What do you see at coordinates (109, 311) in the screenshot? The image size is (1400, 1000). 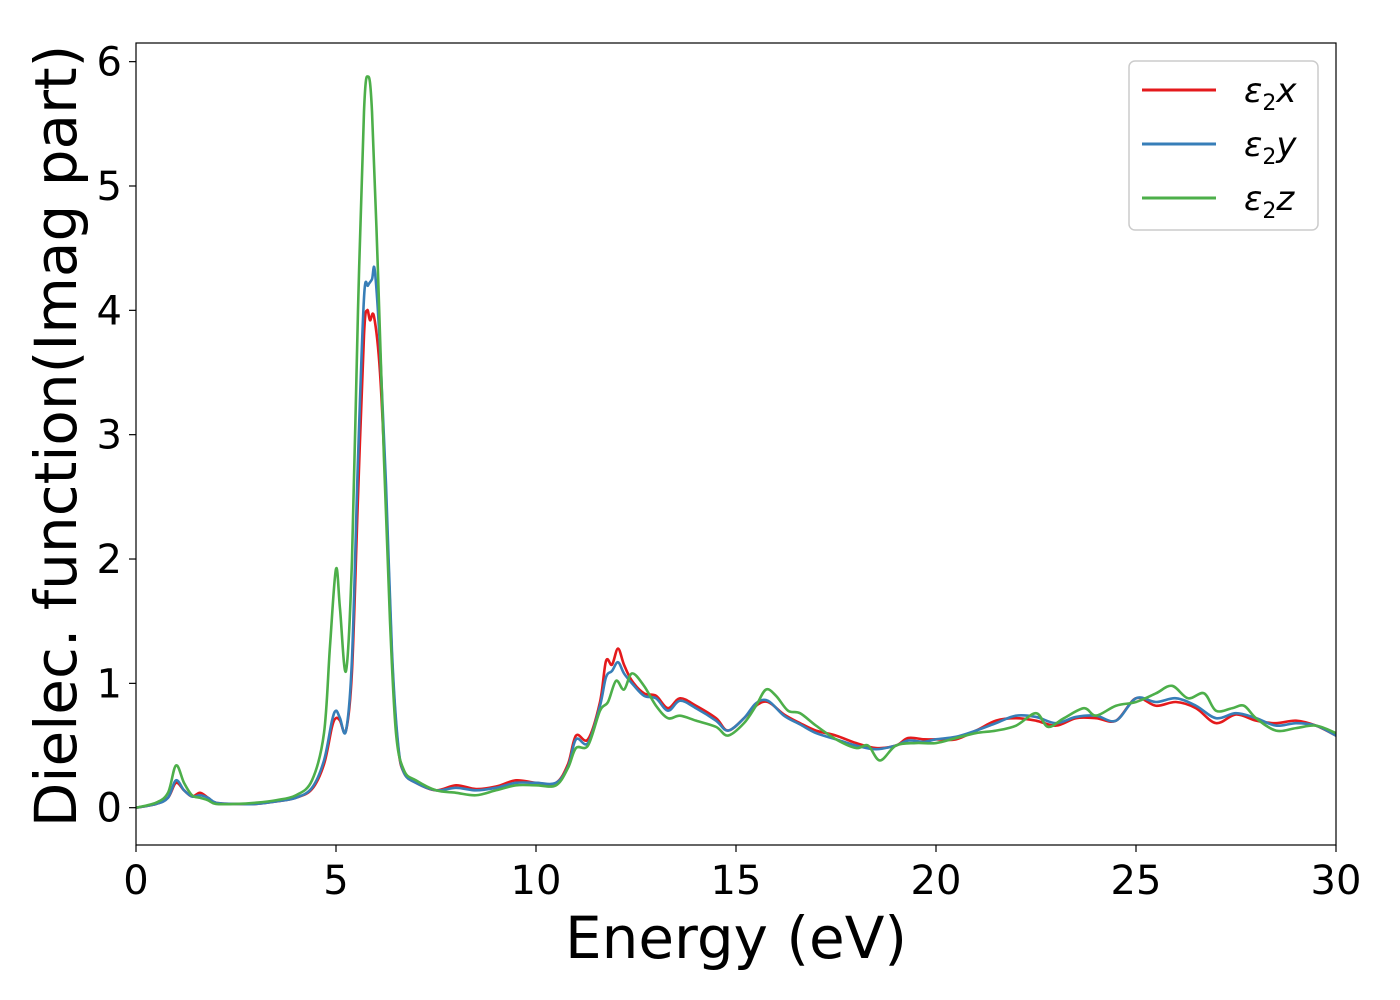 I see `y-tick-label: 4` at bounding box center [109, 311].